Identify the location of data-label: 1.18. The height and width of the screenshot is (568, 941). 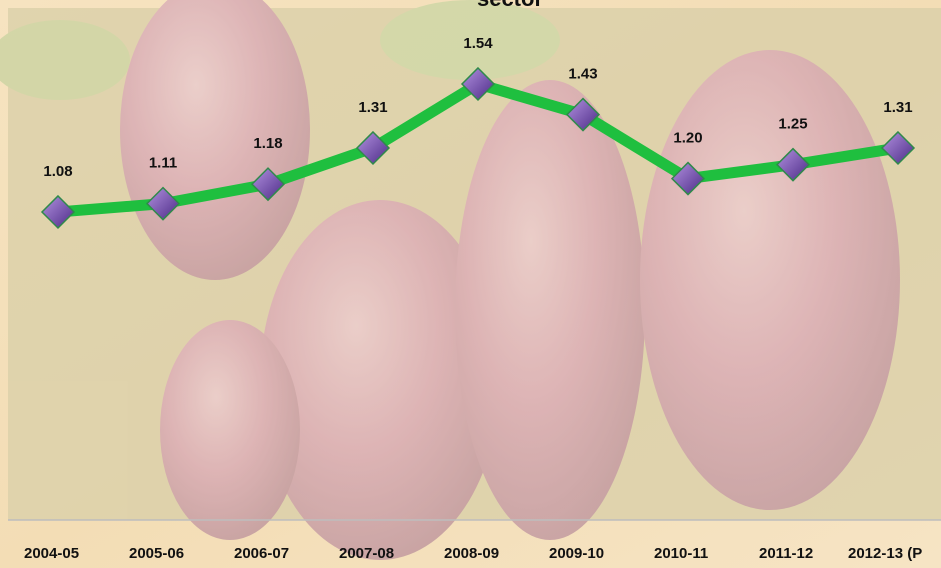
(267, 143).